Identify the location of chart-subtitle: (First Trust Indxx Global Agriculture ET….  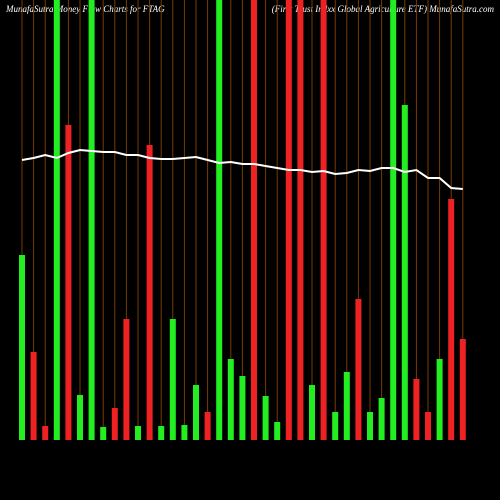
(383, 9).